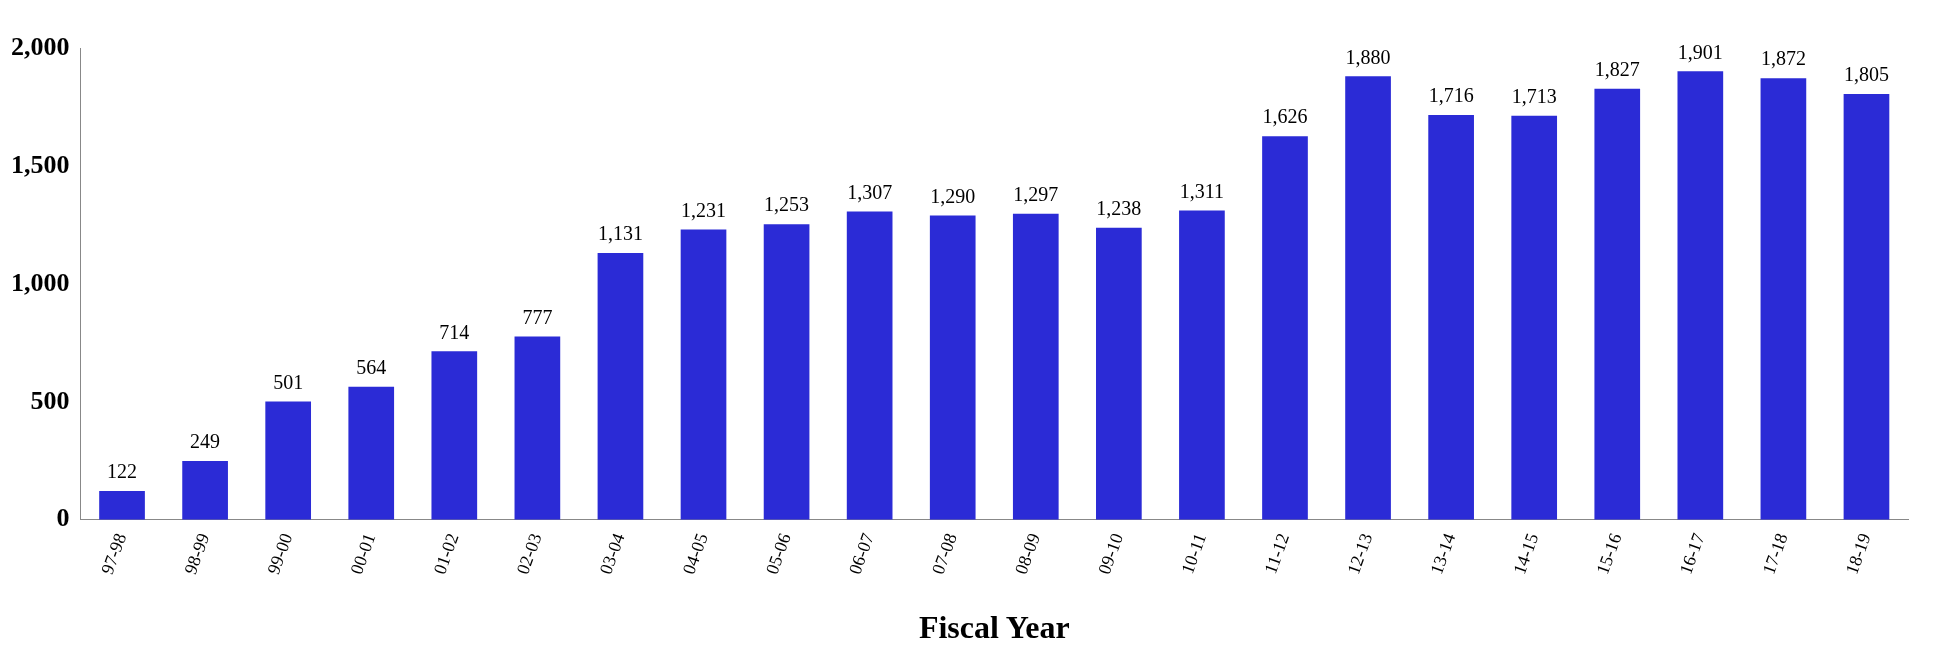 This screenshot has height=665, width=1940. What do you see at coordinates (63, 518) in the screenshot?
I see `y-tick-label: 0` at bounding box center [63, 518].